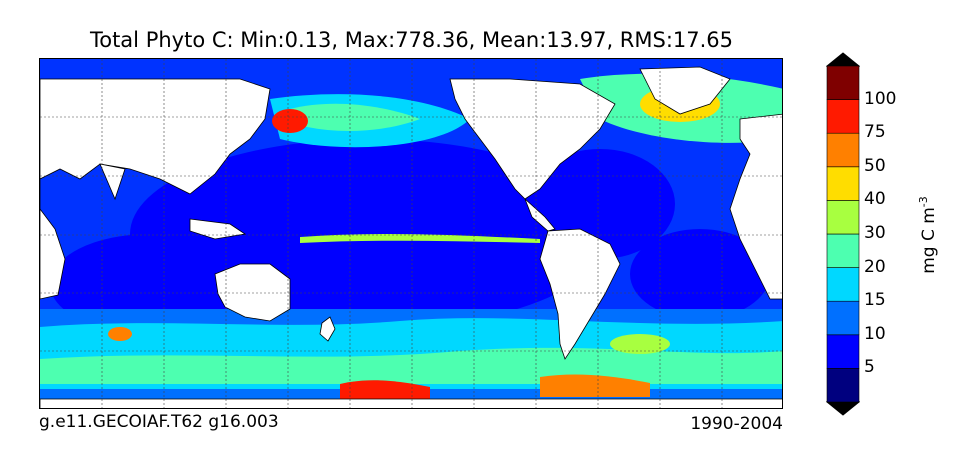  Describe the element at coordinates (875, 233) in the screenshot. I see `colorbar-tick-label: 30` at that location.